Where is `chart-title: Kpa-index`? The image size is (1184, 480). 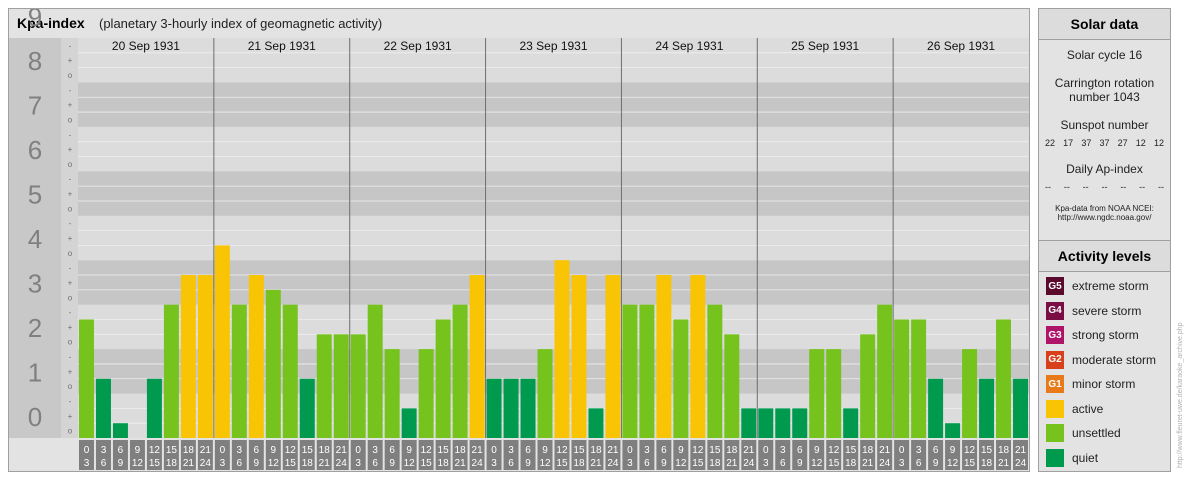 chart-title: Kpa-index is located at coordinates (51, 23).